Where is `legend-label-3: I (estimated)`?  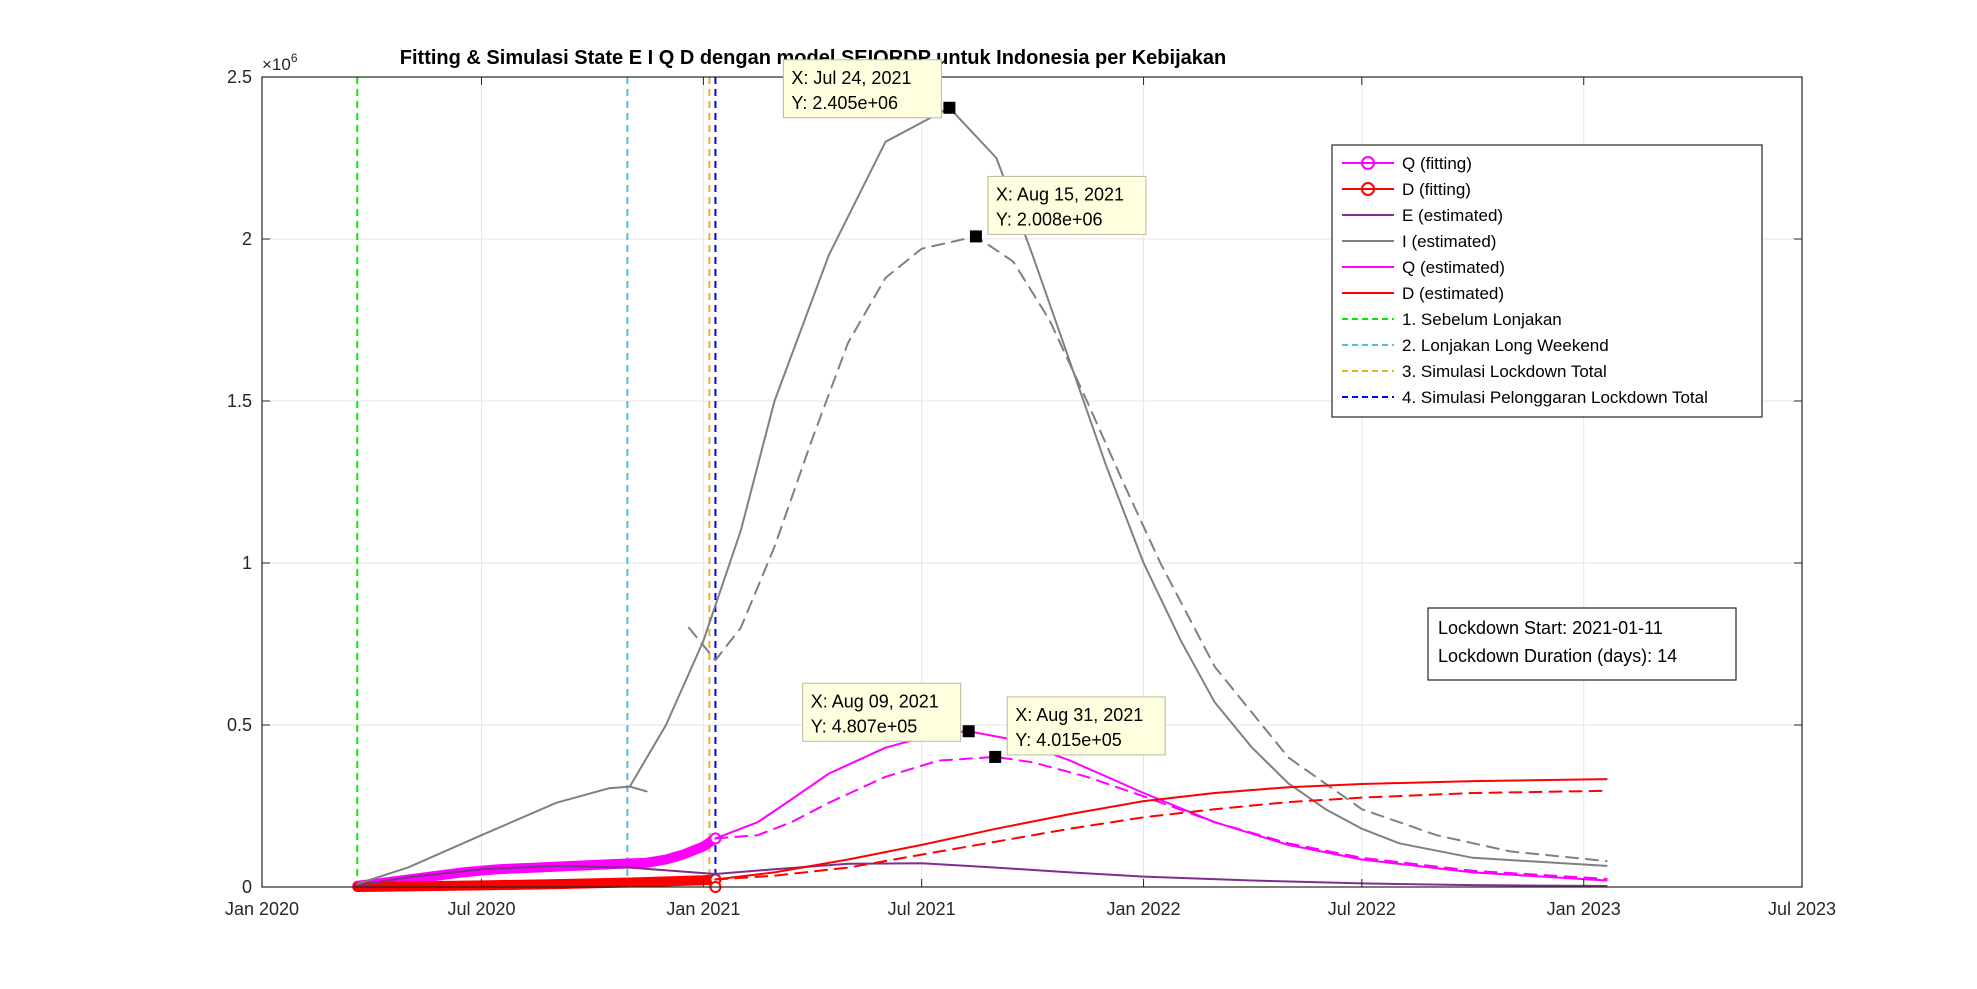
legend-label-3: I (estimated) is located at coordinates (1449, 241).